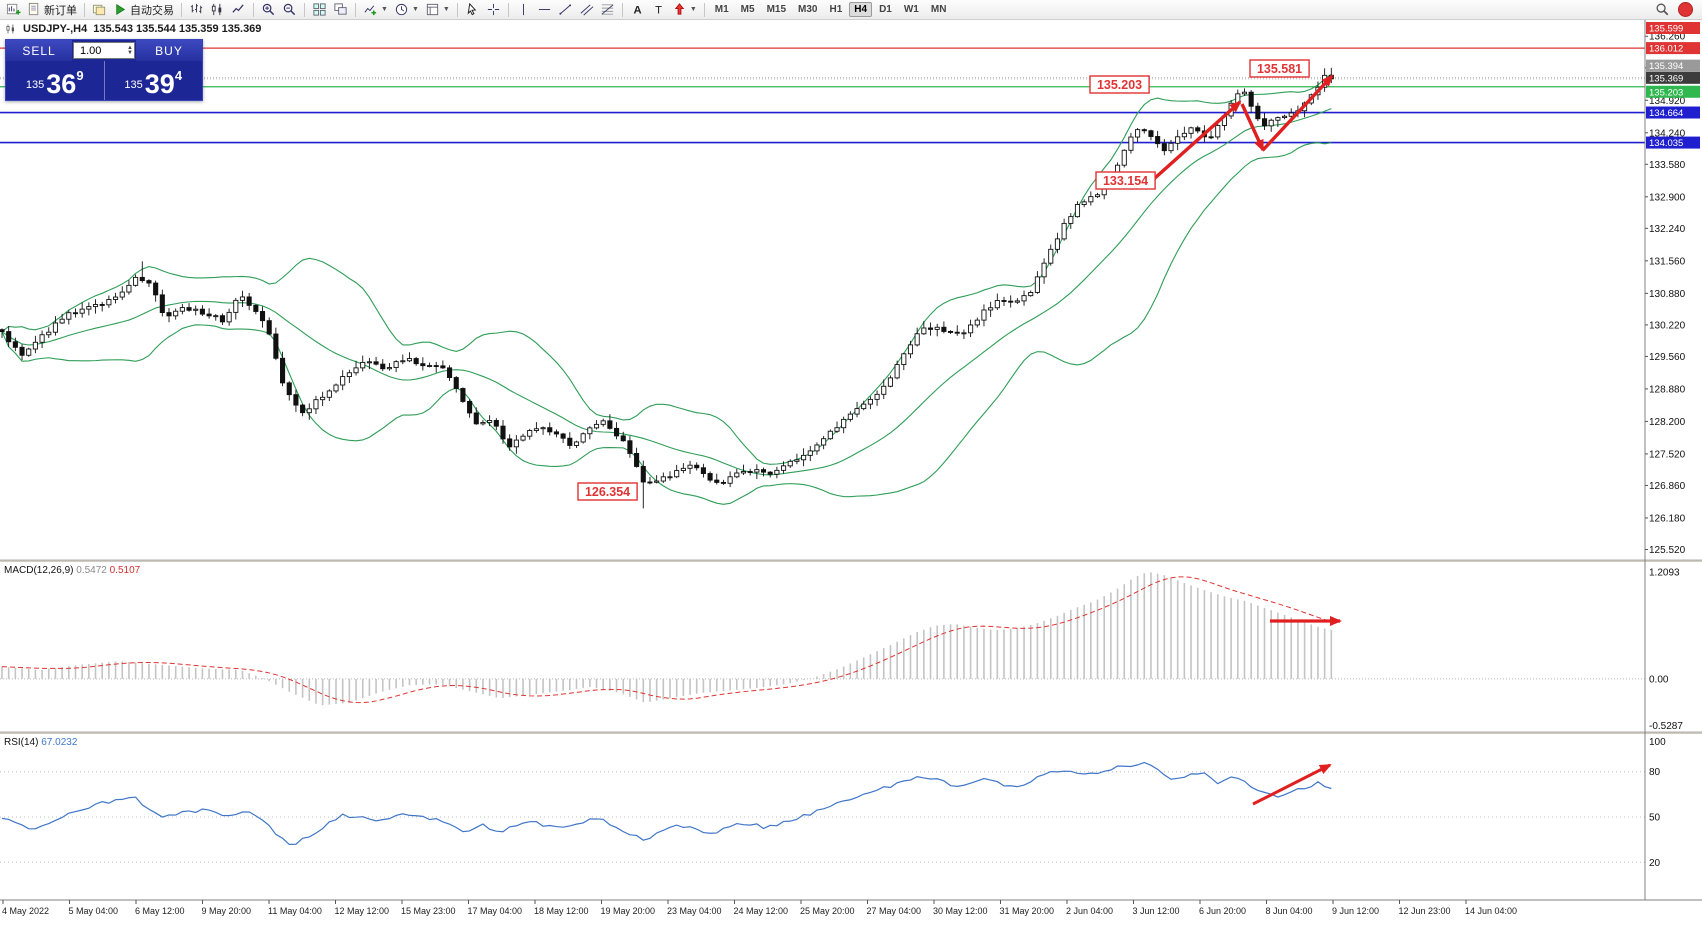  I want to click on trend-arrows, so click(1239, 131).